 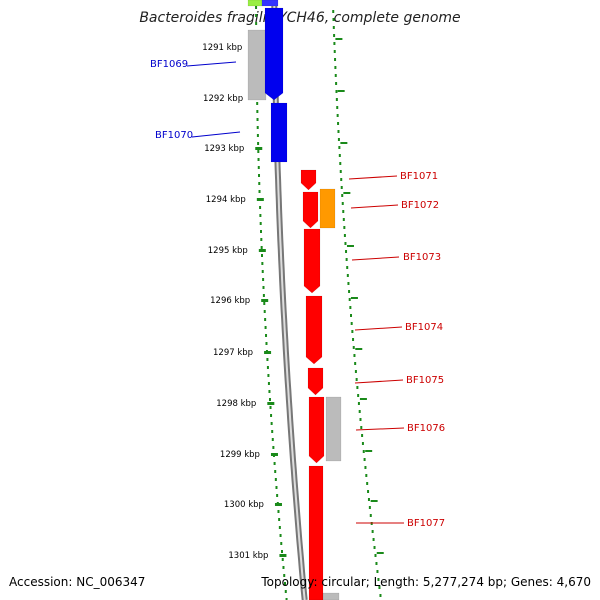 What do you see at coordinates (289, 300) in the screenshot?
I see `backbone-highlight` at bounding box center [289, 300].